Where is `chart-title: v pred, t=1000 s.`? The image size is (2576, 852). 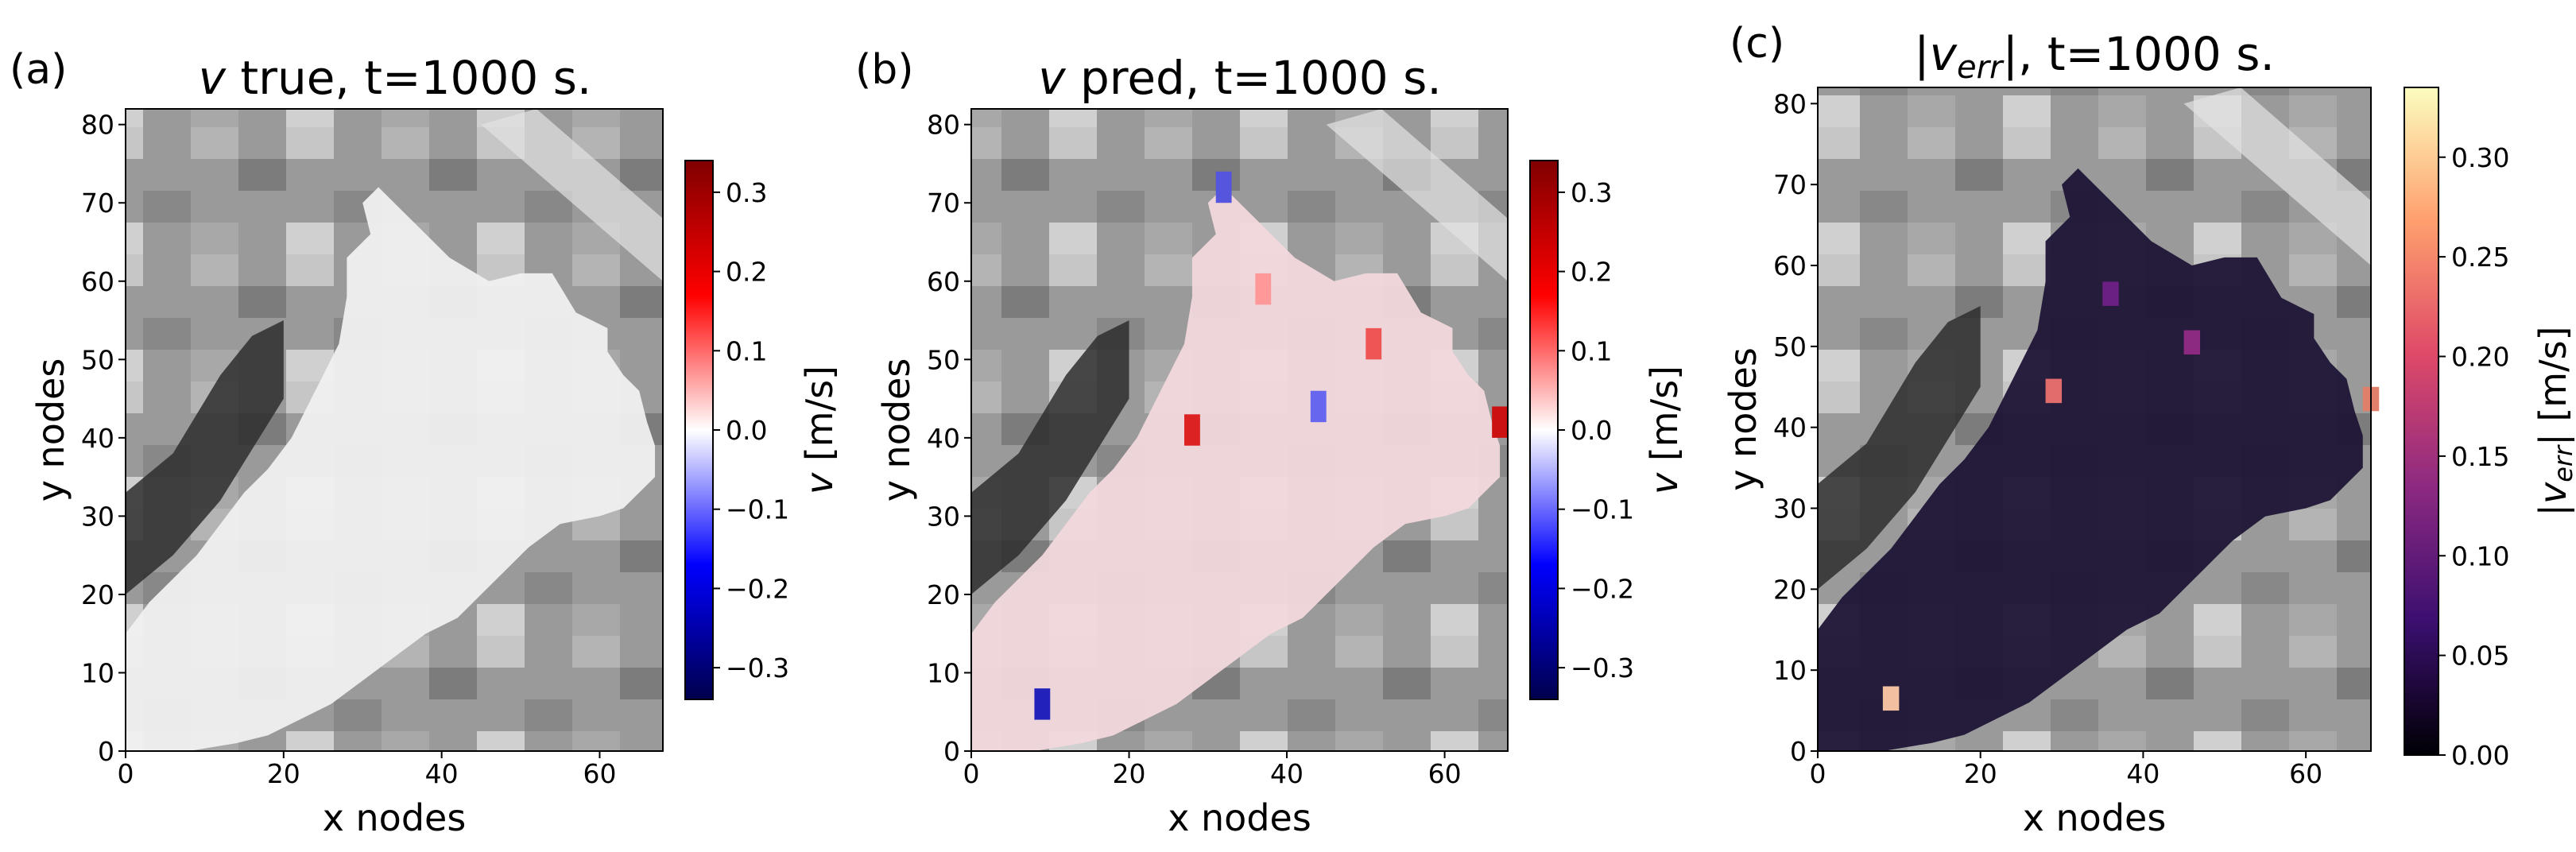
chart-title: v pred, t=1000 s. is located at coordinates (1240, 78).